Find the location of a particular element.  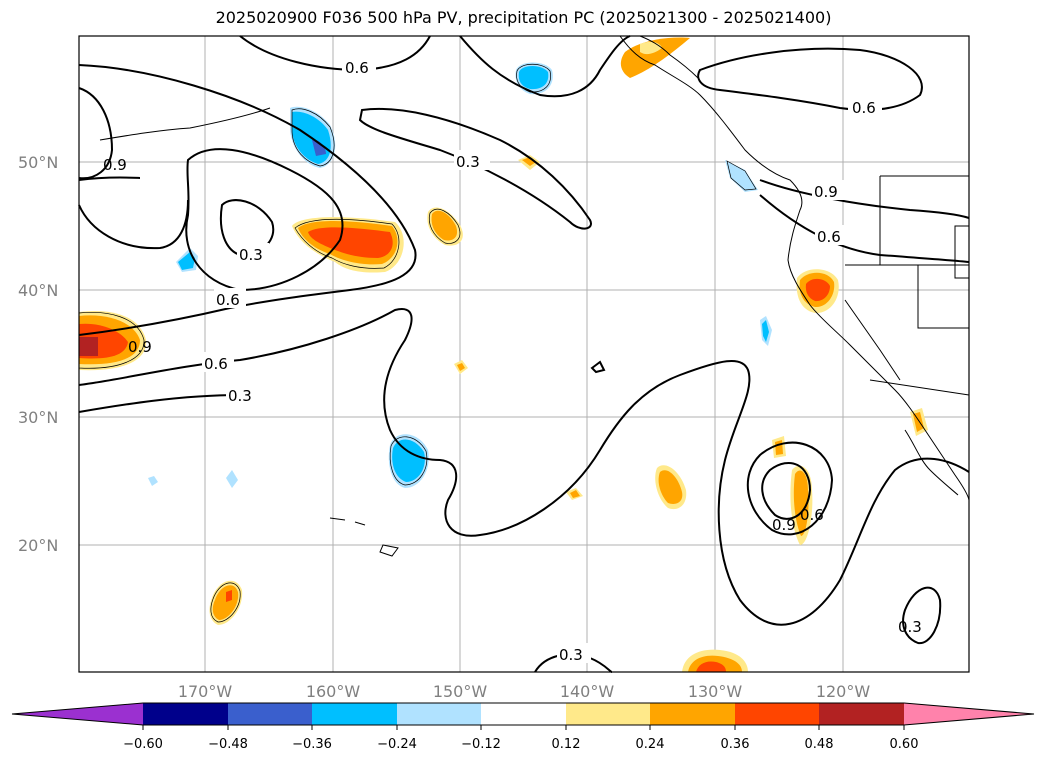

colorbar-extend-high is located at coordinates (969, 714).